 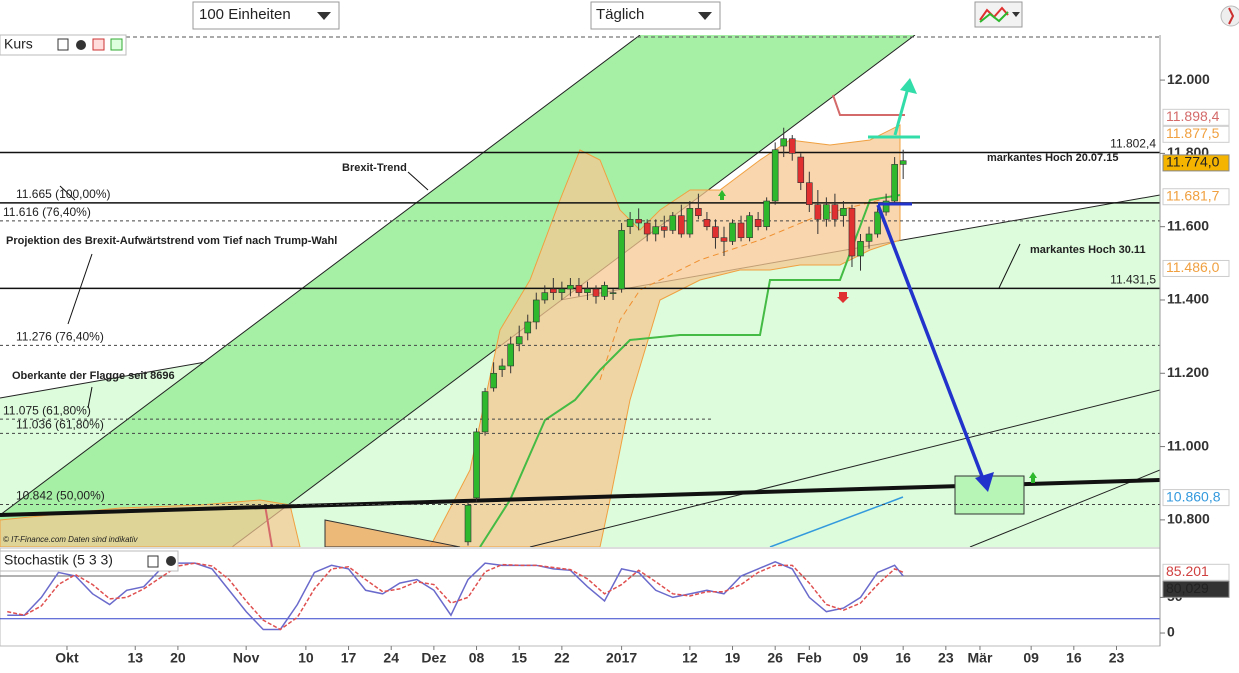 I want to click on logo-button, so click(x=1229, y=16).